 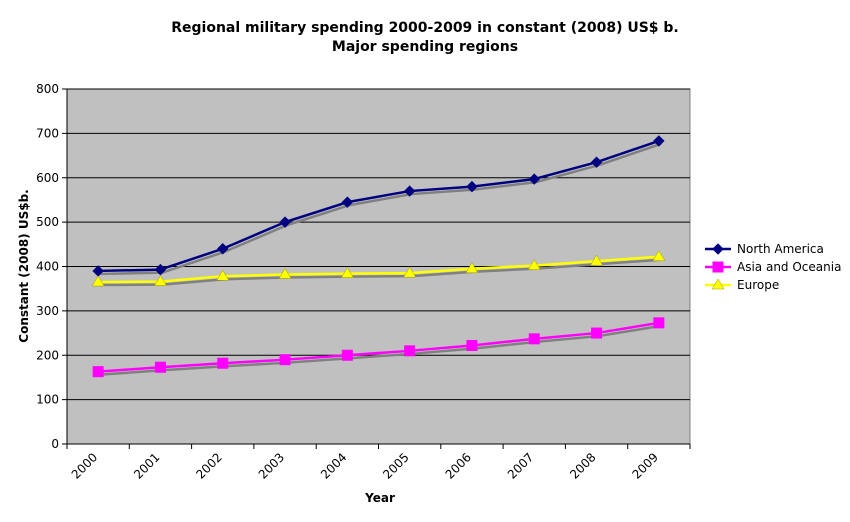 I want to click on y-axis-title: Constant (2008) US$b., so click(x=24, y=265).